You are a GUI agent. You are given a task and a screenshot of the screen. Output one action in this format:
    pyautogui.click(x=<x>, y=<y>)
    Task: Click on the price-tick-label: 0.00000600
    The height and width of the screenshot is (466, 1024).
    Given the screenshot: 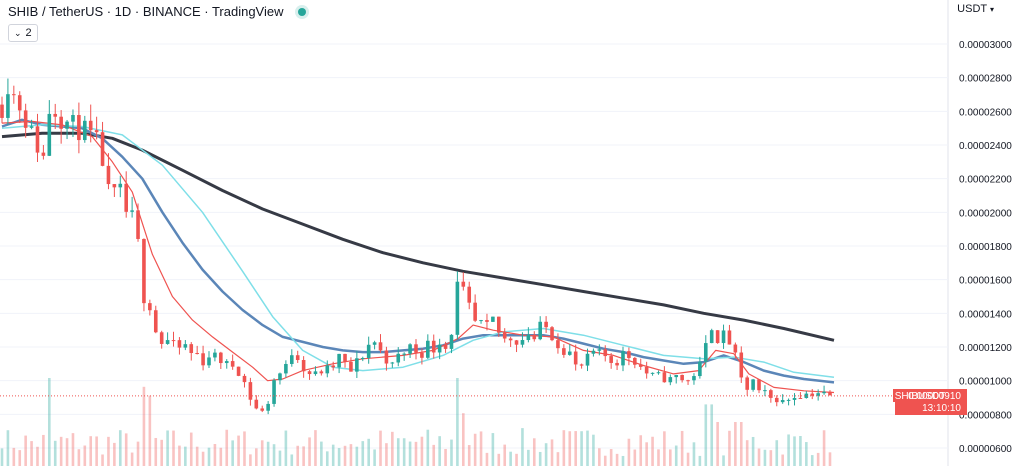 What is the action you would take?
    pyautogui.click(x=985, y=449)
    